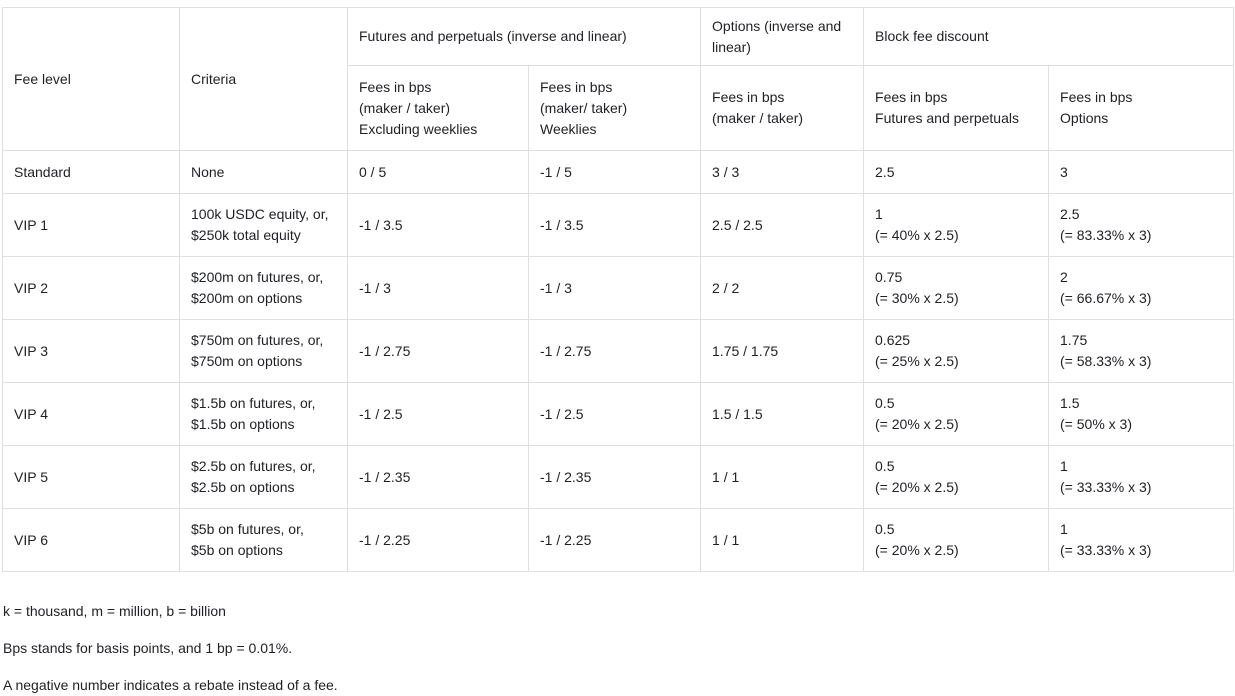 This screenshot has height=696, width=1235. I want to click on block-discount-futures-cell: 0.75 (= 30% x 2.5), so click(956, 288).